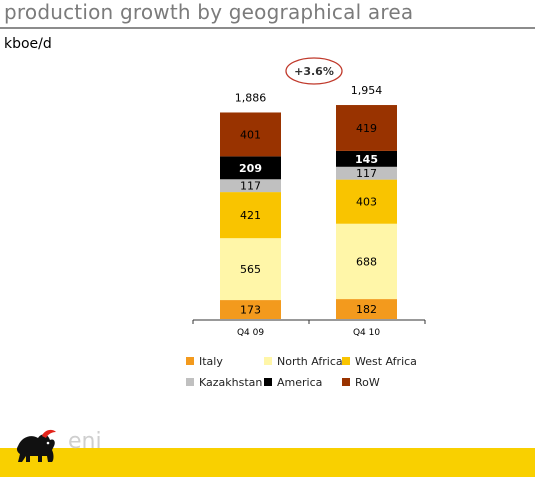 This screenshot has width=535, height=477. Describe the element at coordinates (36, 445) in the screenshot. I see `dog-logo-icon` at that location.